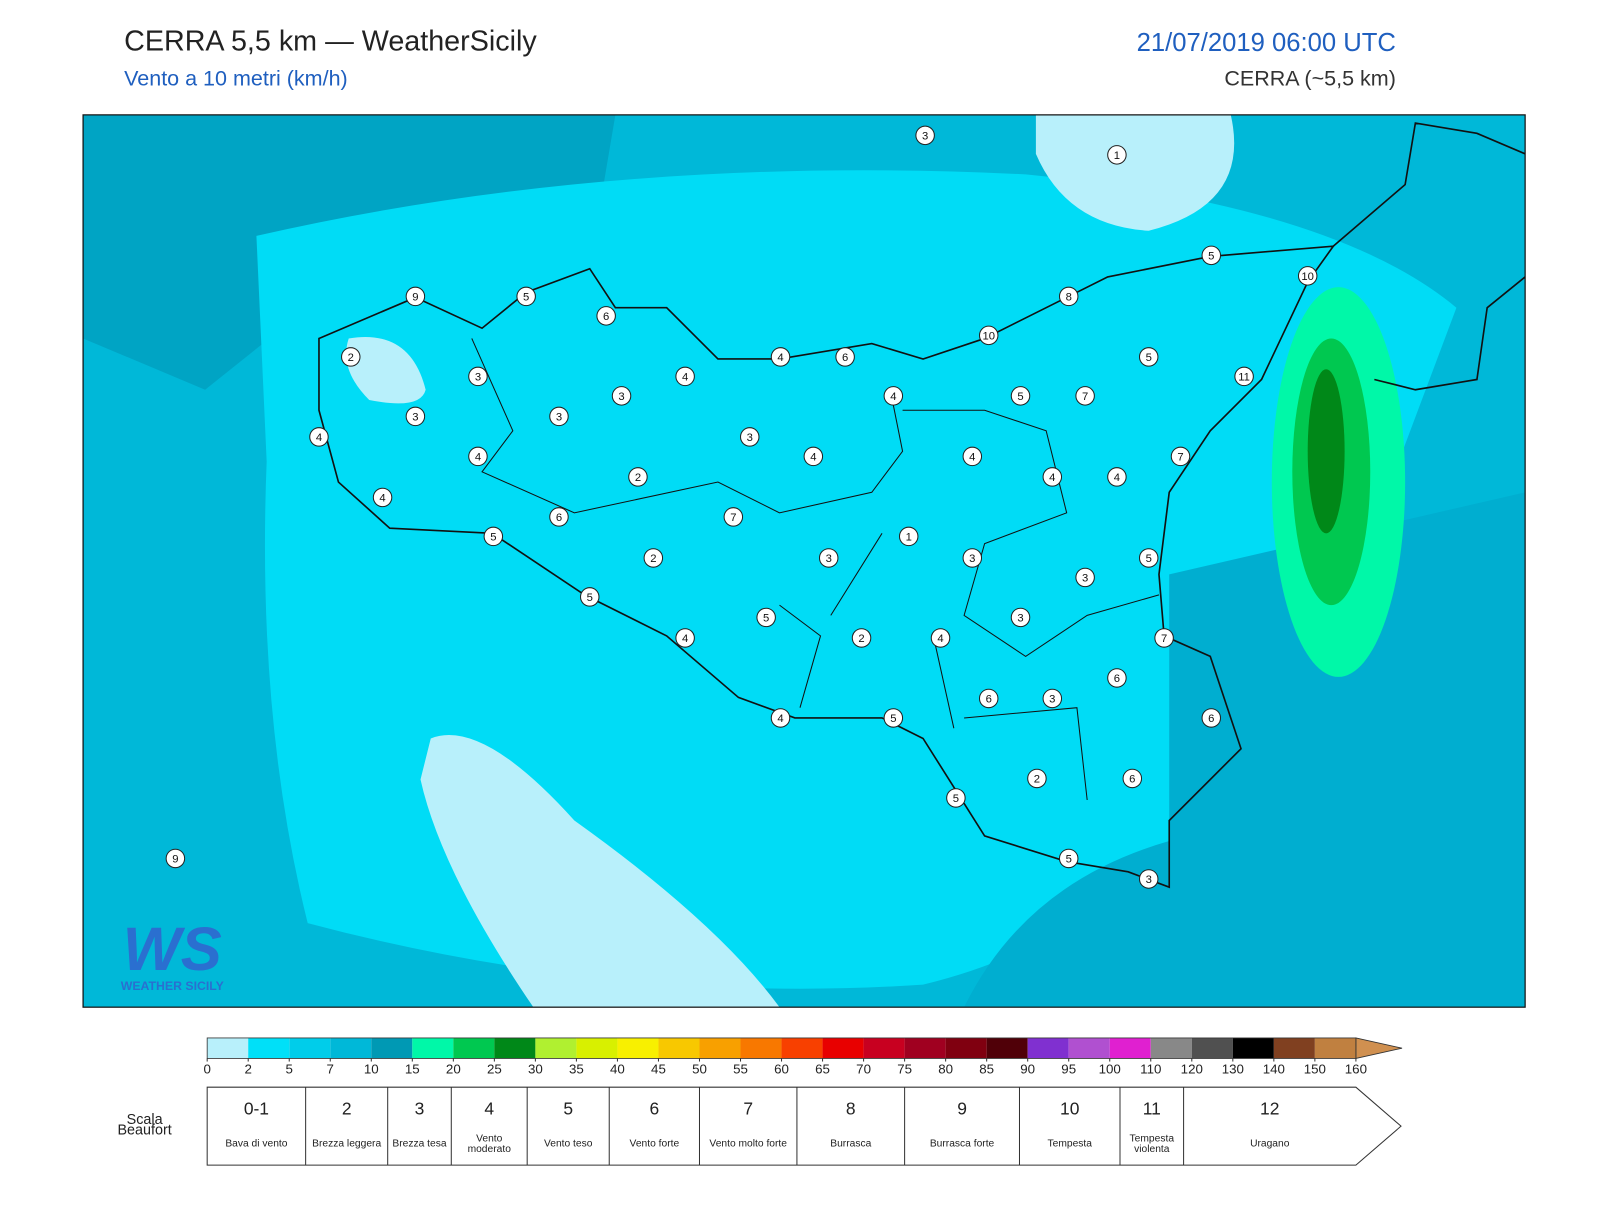  Describe the element at coordinates (1152, 1108) in the screenshot. I see `beaufort-force: 11` at that location.